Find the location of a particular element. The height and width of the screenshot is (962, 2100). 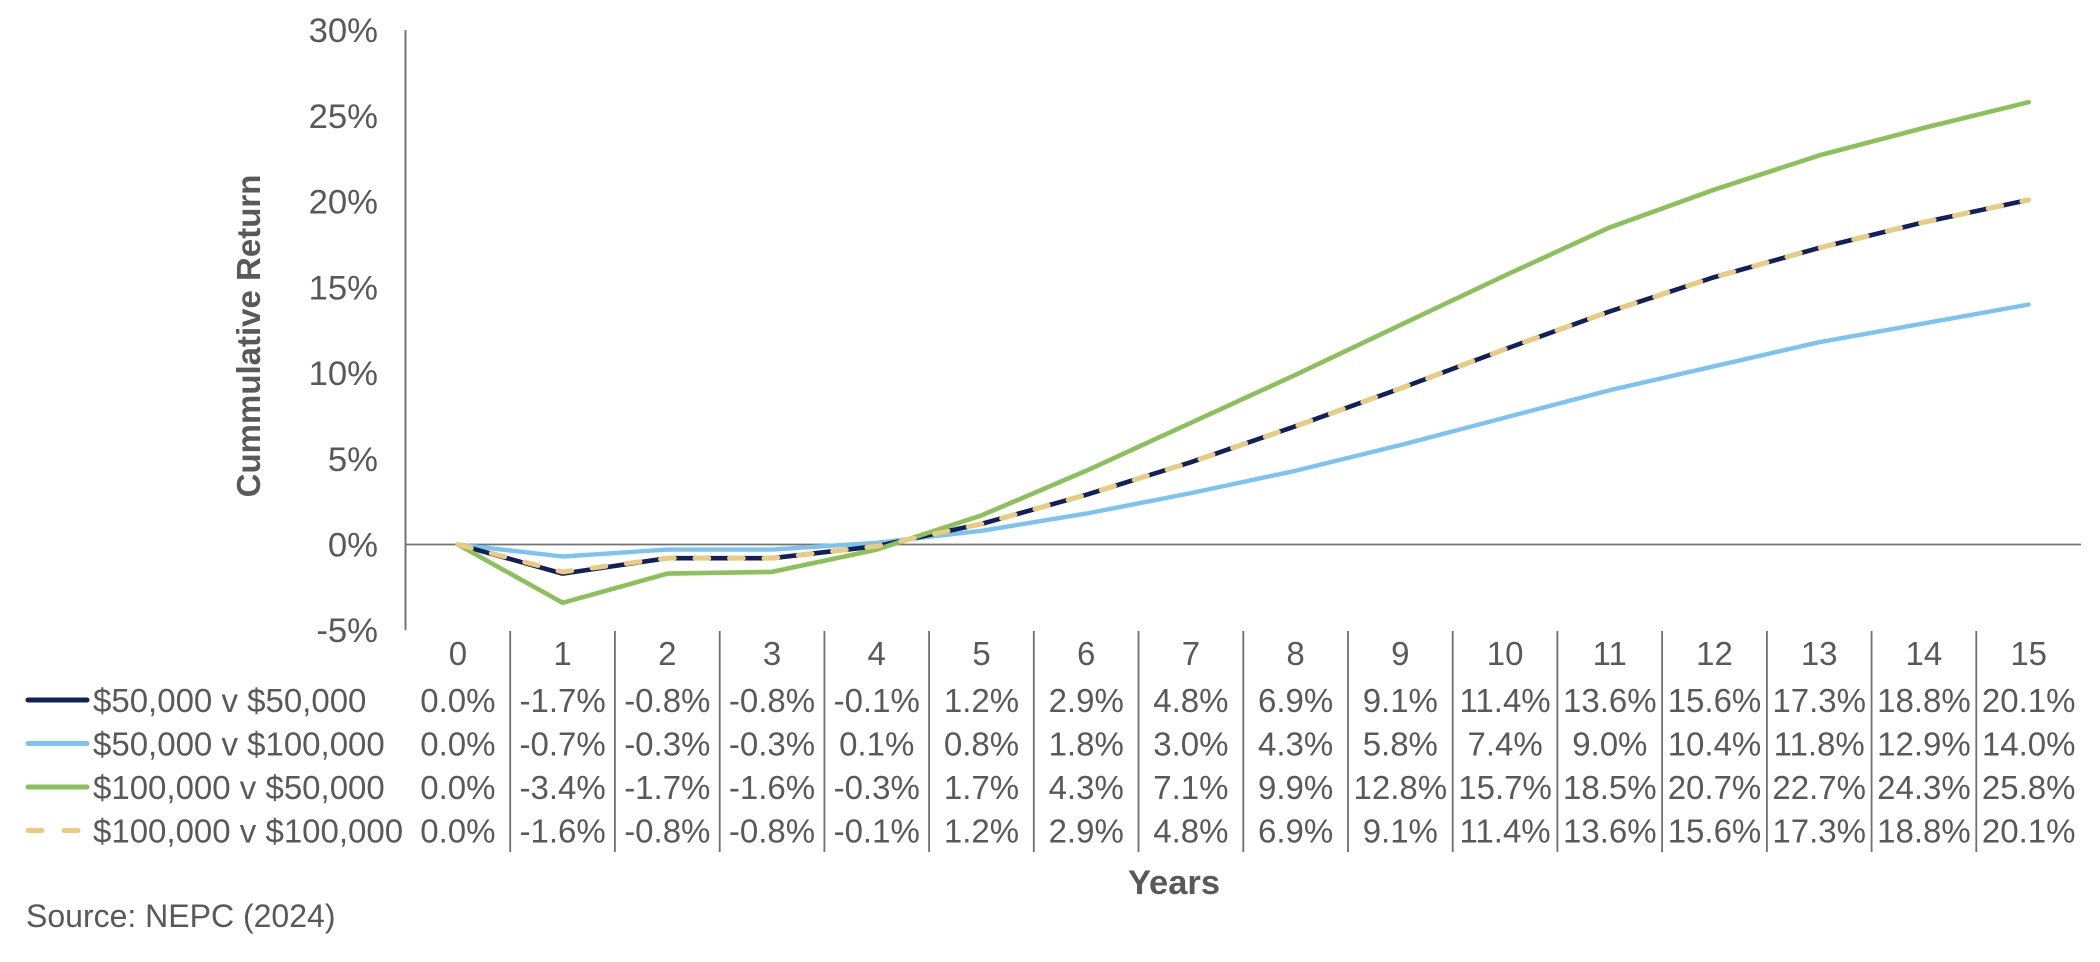

svg-text: 10.4% is located at coordinates (1715, 744).